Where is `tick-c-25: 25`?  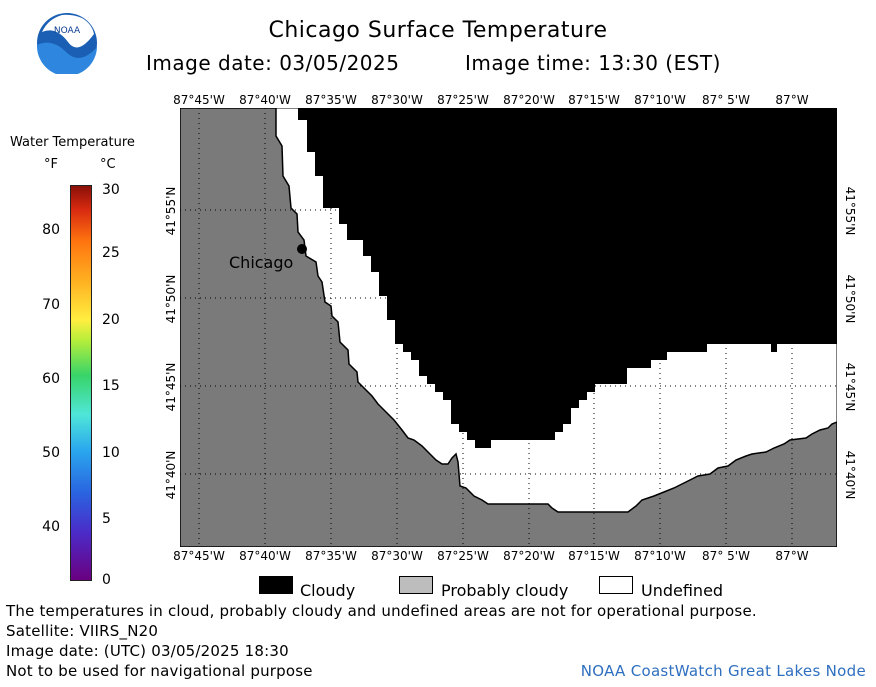
tick-c-25: 25 is located at coordinates (111, 253).